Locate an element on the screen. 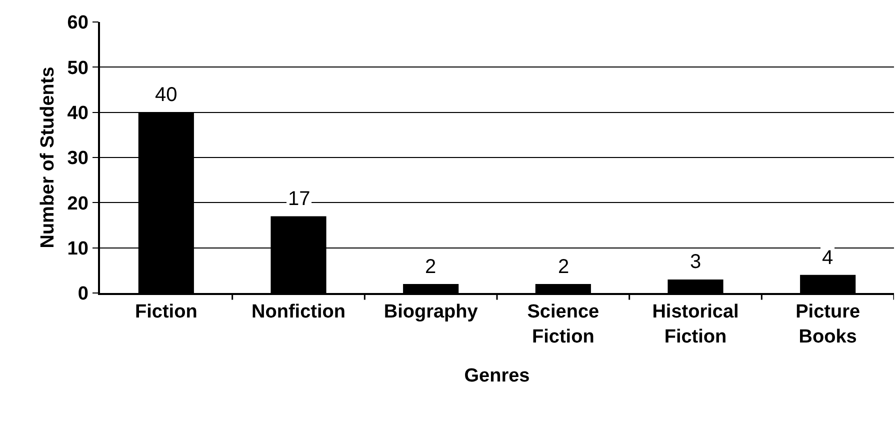 Image resolution: width=896 pixels, height=422 pixels. y-tick-label: 0 is located at coordinates (83, 294).